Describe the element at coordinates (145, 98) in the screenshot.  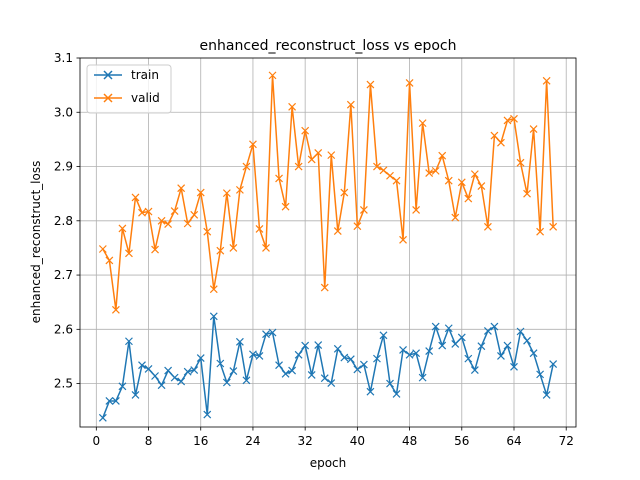
I see `legend-label-valid: valid` at that location.